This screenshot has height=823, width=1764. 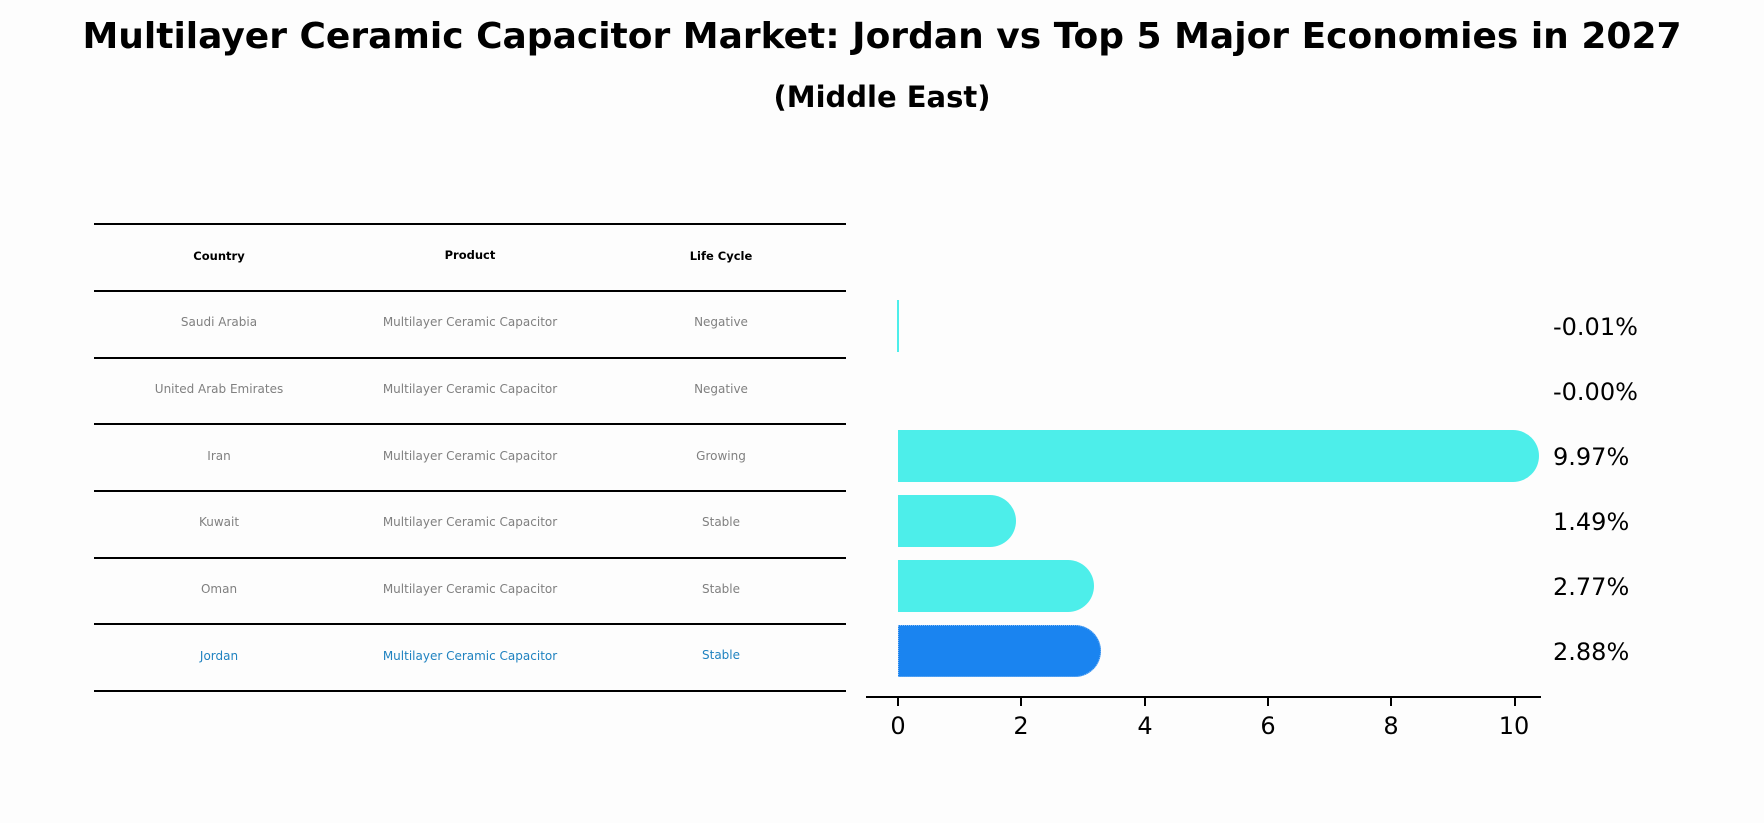 What do you see at coordinates (1145, 726) in the screenshot?
I see `x-tick-label: 4` at bounding box center [1145, 726].